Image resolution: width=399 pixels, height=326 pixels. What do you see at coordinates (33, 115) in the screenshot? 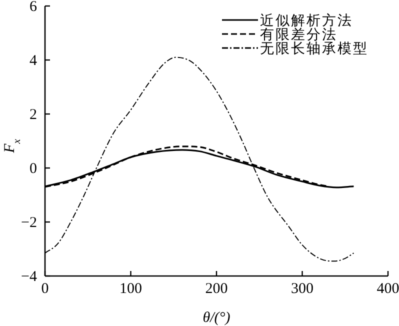
I see `y-tick-label: 2` at bounding box center [33, 115].